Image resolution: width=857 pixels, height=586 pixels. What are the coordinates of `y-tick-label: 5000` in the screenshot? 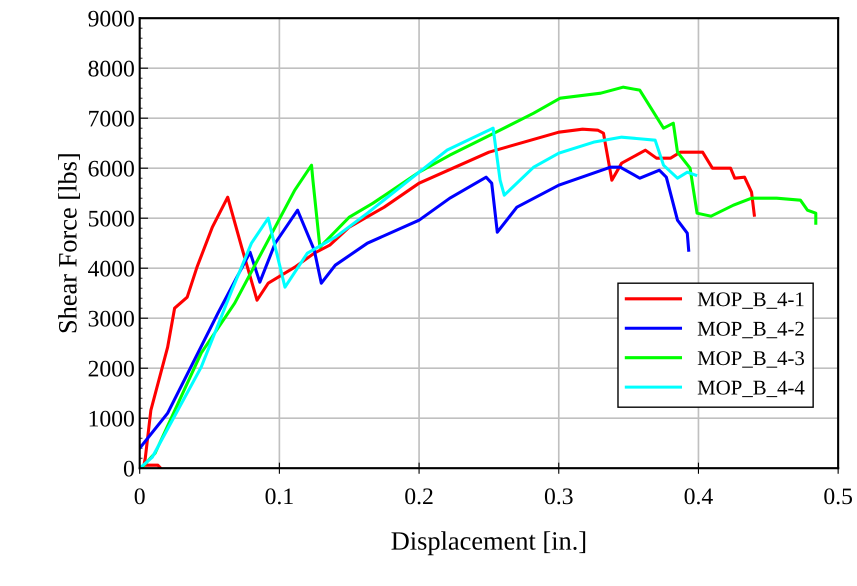 It's located at (111, 218).